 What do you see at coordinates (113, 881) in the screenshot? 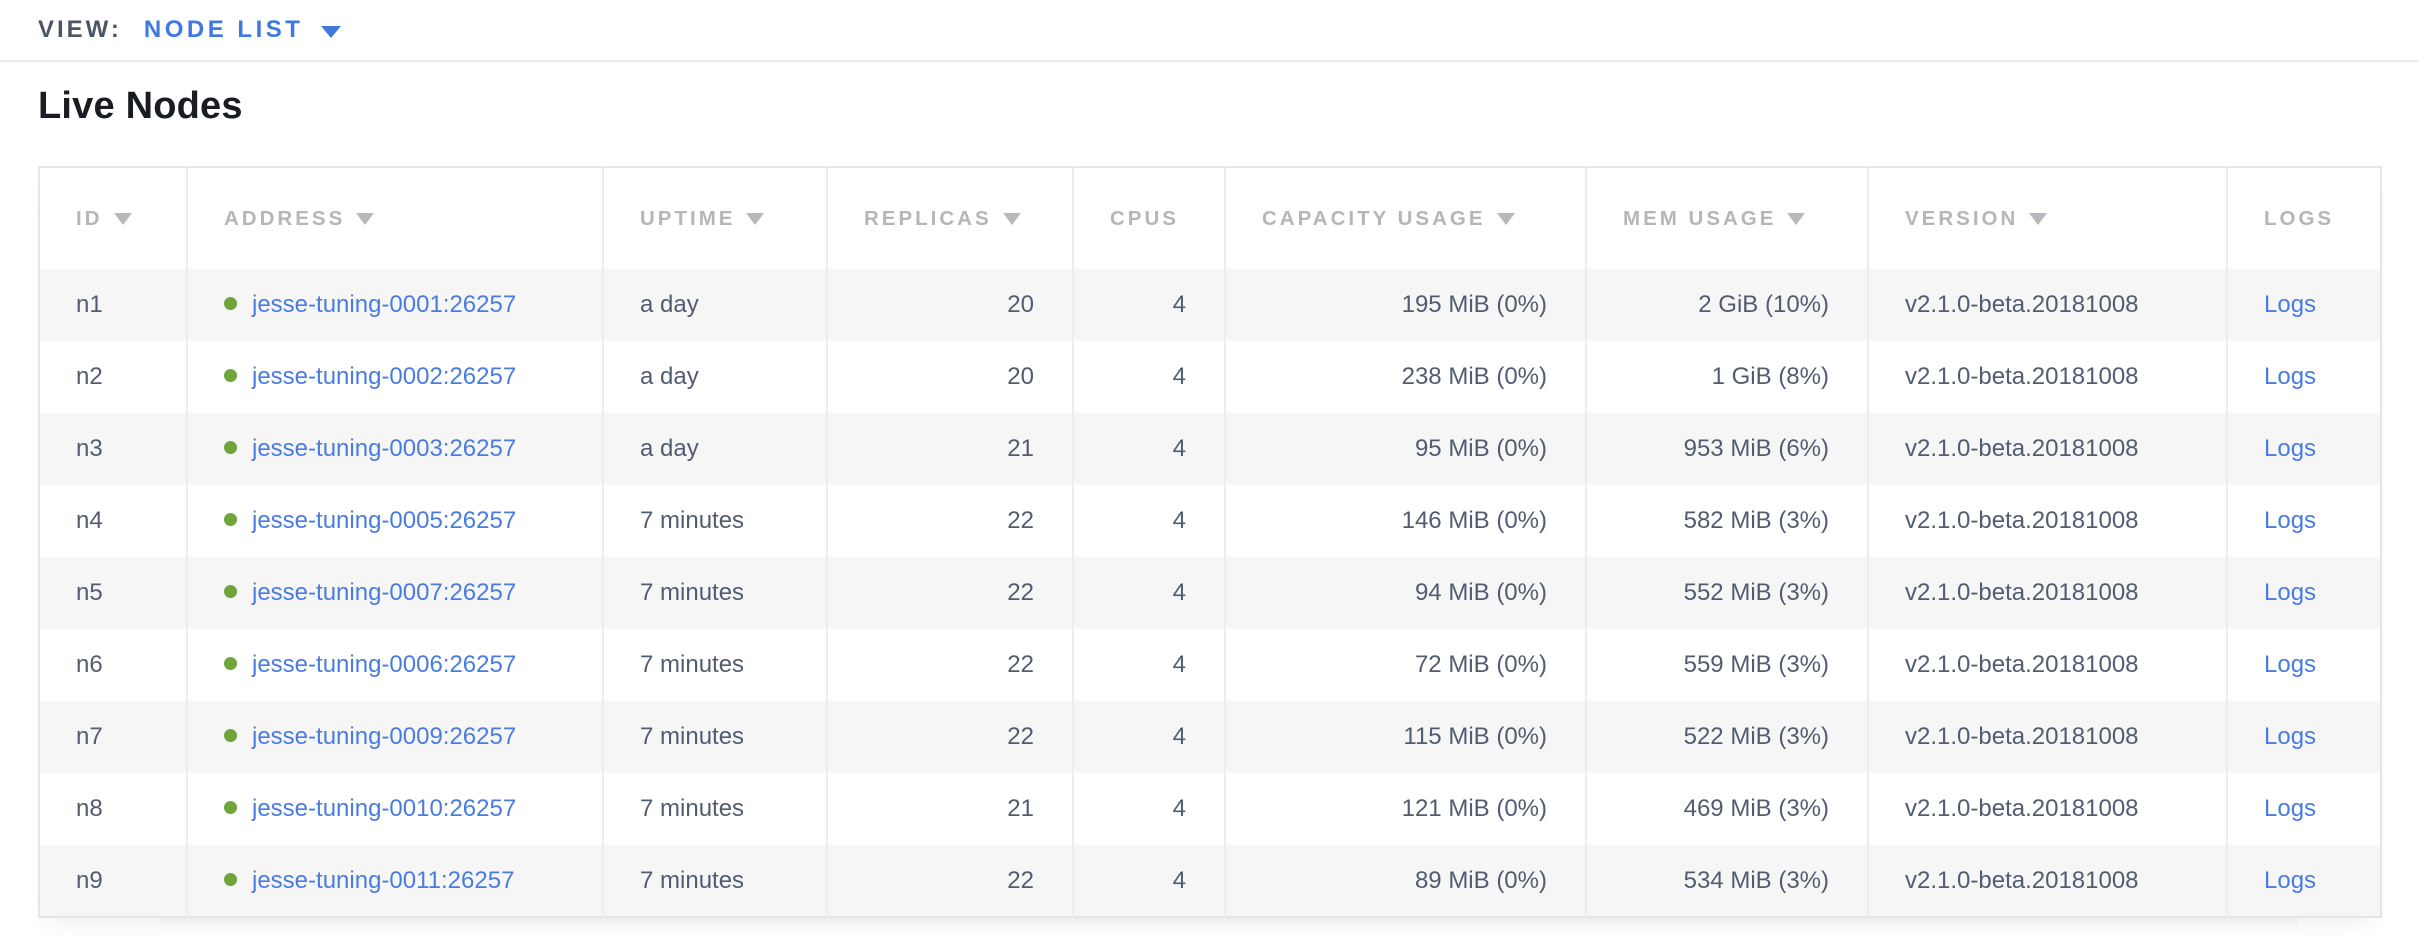
I see `id-cell: n9` at bounding box center [113, 881].